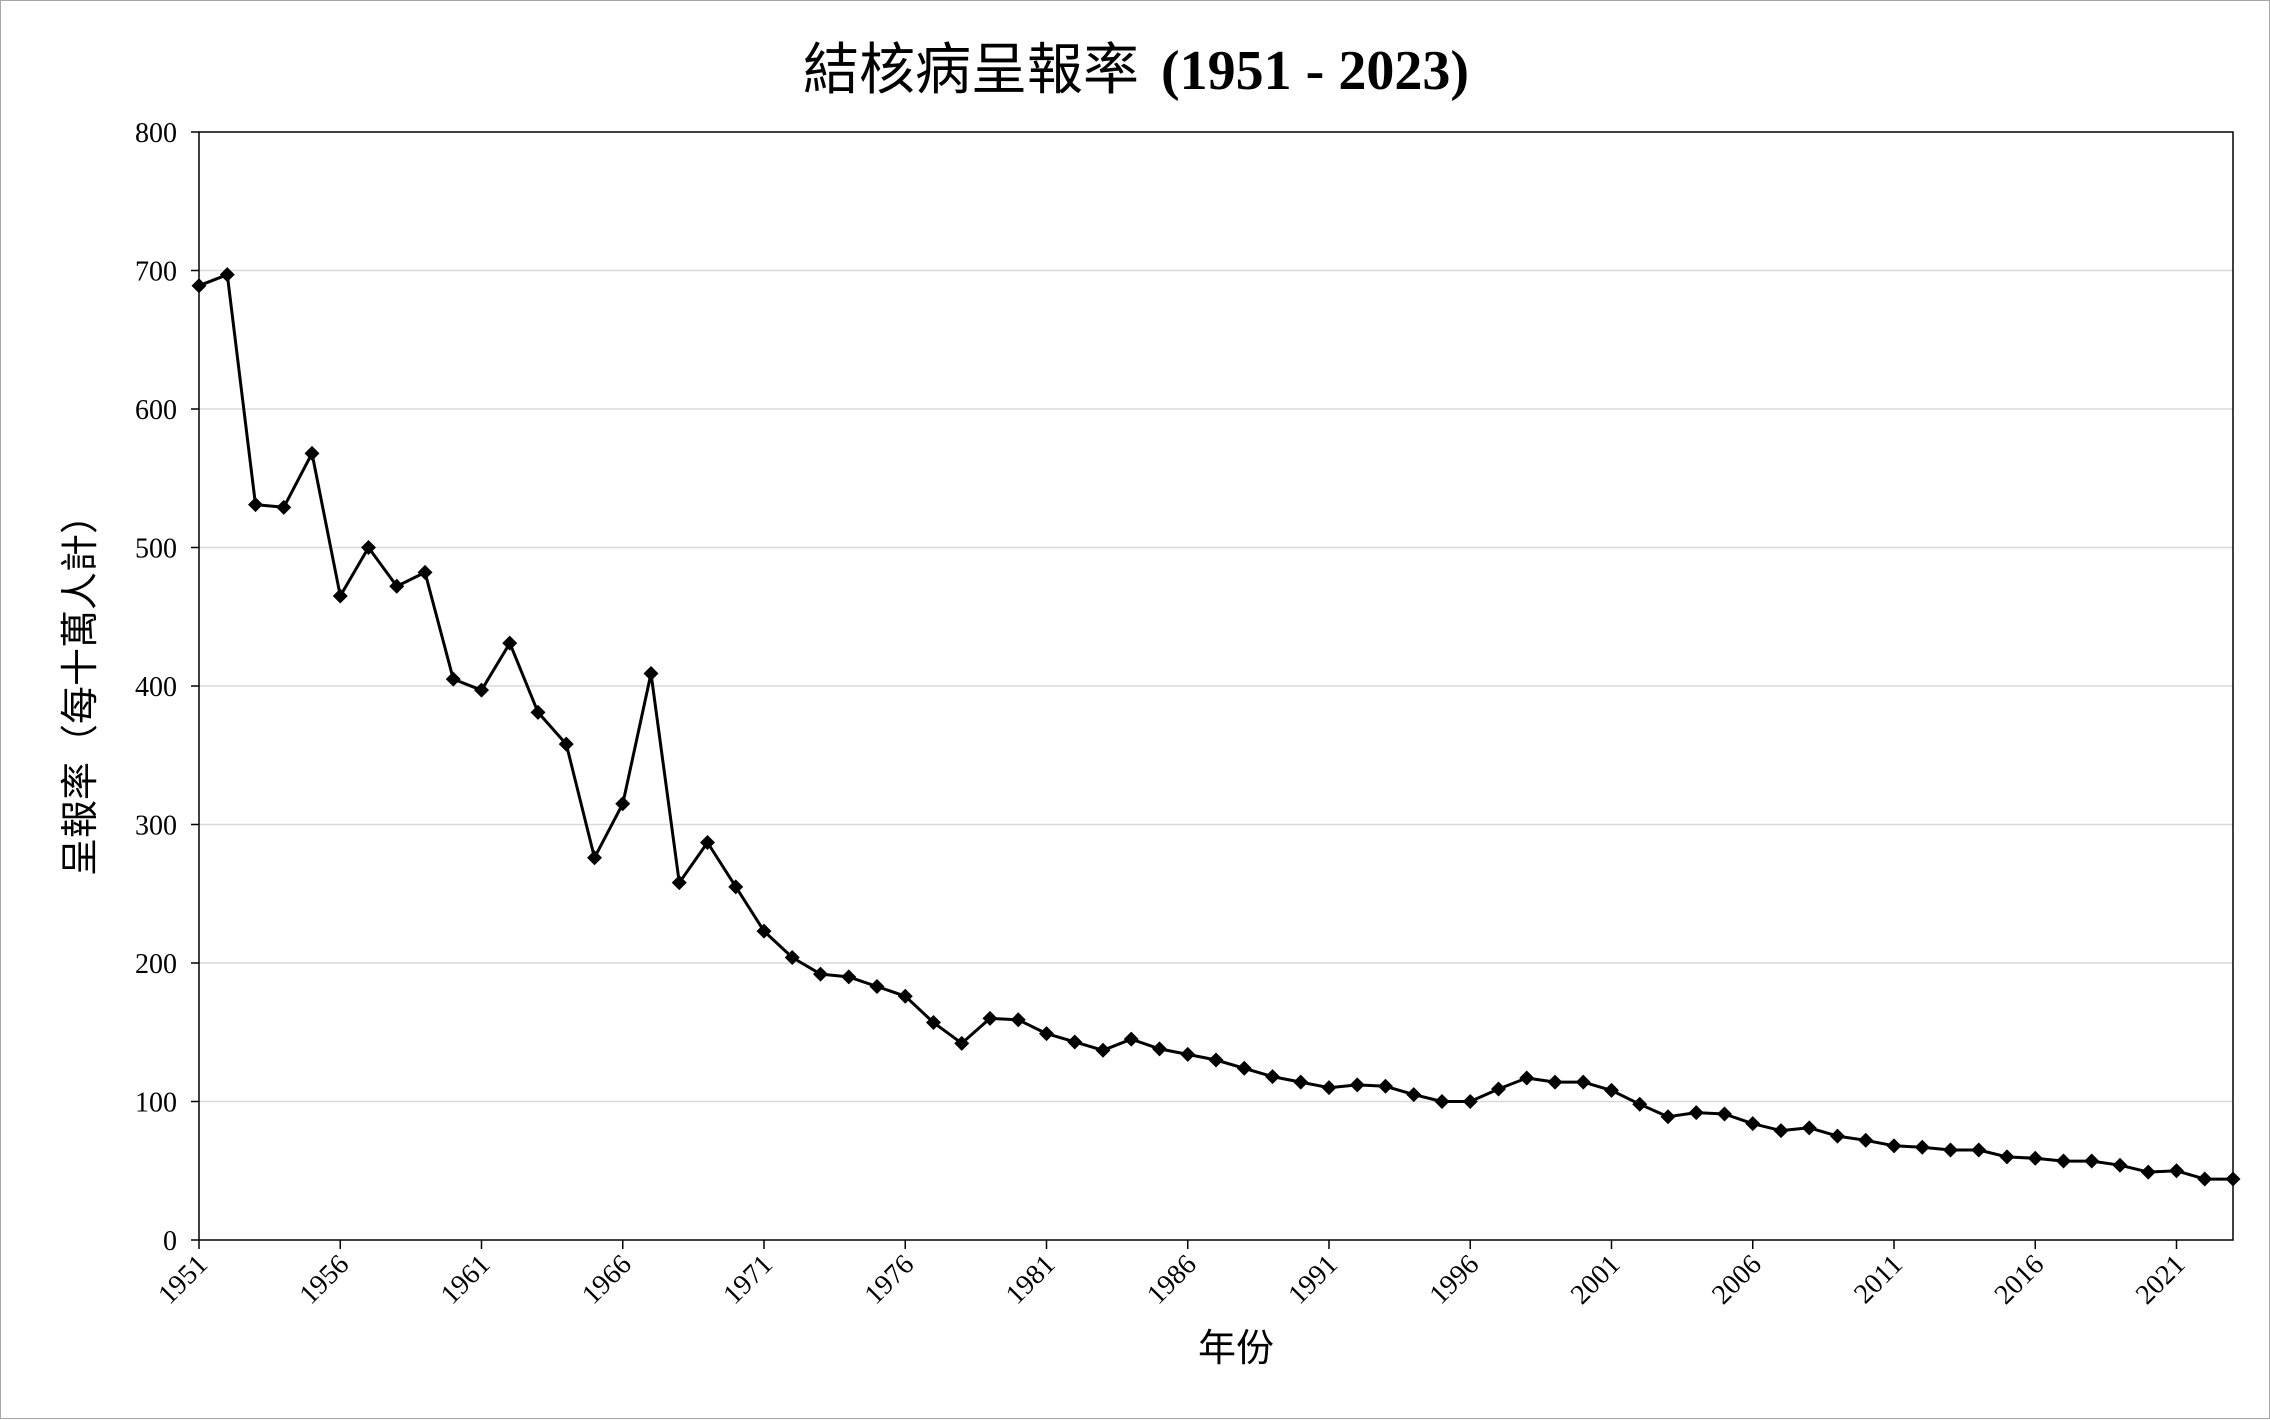 Image resolution: width=2270 pixels, height=1420 pixels. I want to click on y-tick-label: 800, so click(156, 133).